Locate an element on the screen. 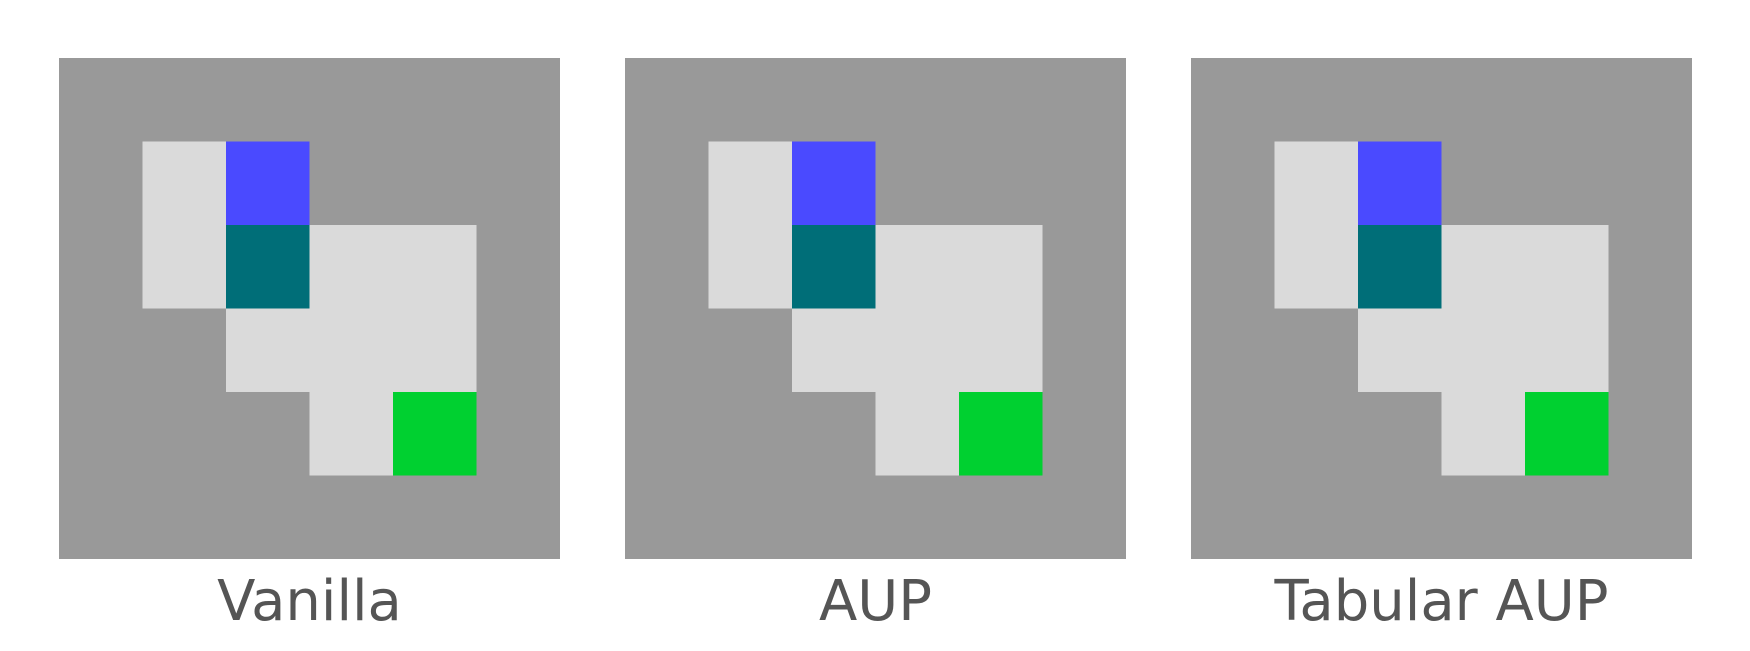 The width and height of the screenshot is (1750, 651). panel-label-vanilla: Vanilla is located at coordinates (309, 601).